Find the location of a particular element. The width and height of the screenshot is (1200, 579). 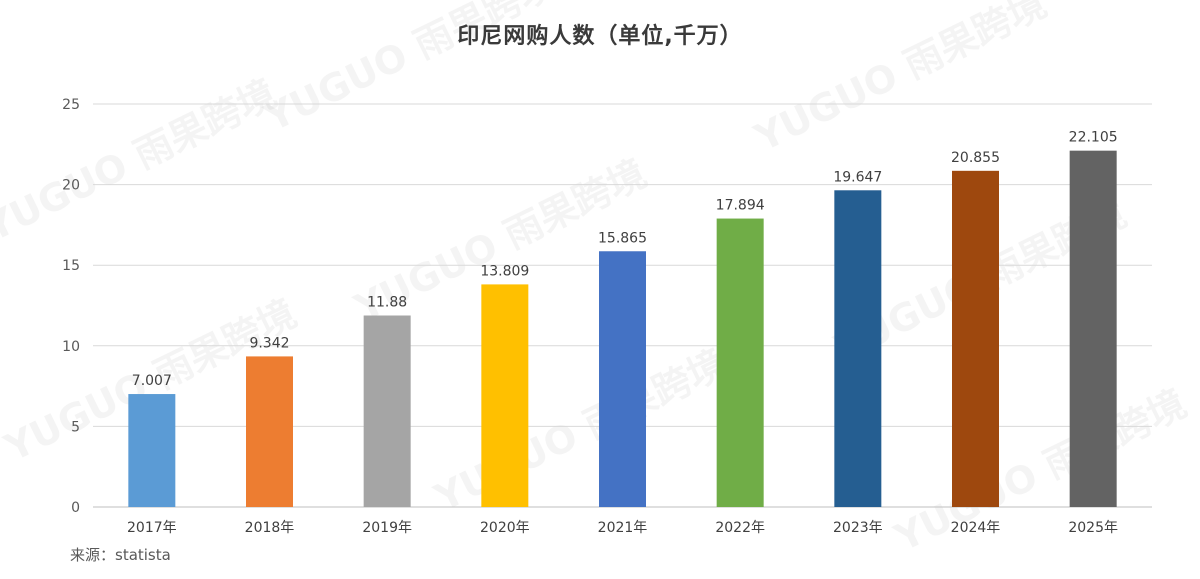

x-tick-label: 2024年 is located at coordinates (976, 528).